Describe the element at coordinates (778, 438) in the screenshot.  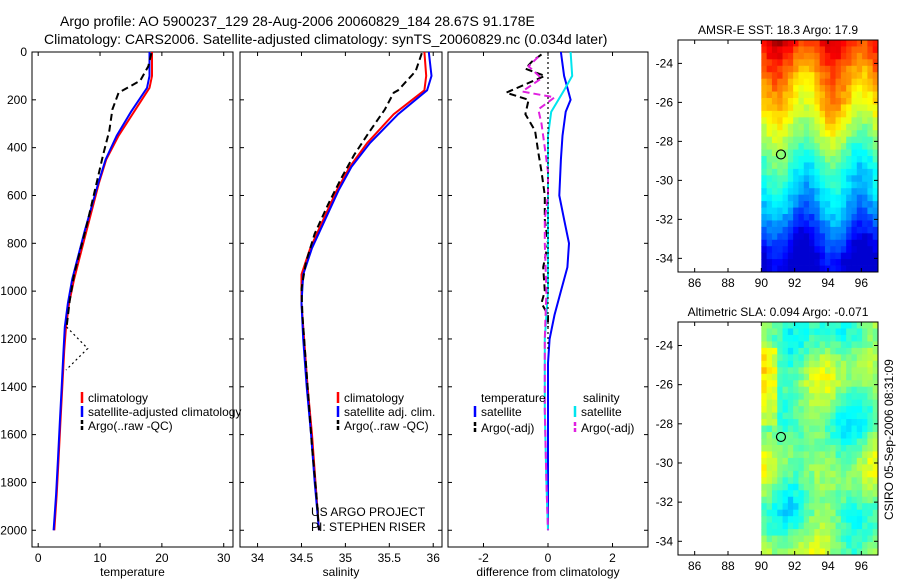
I see `sla_map-frame` at that location.